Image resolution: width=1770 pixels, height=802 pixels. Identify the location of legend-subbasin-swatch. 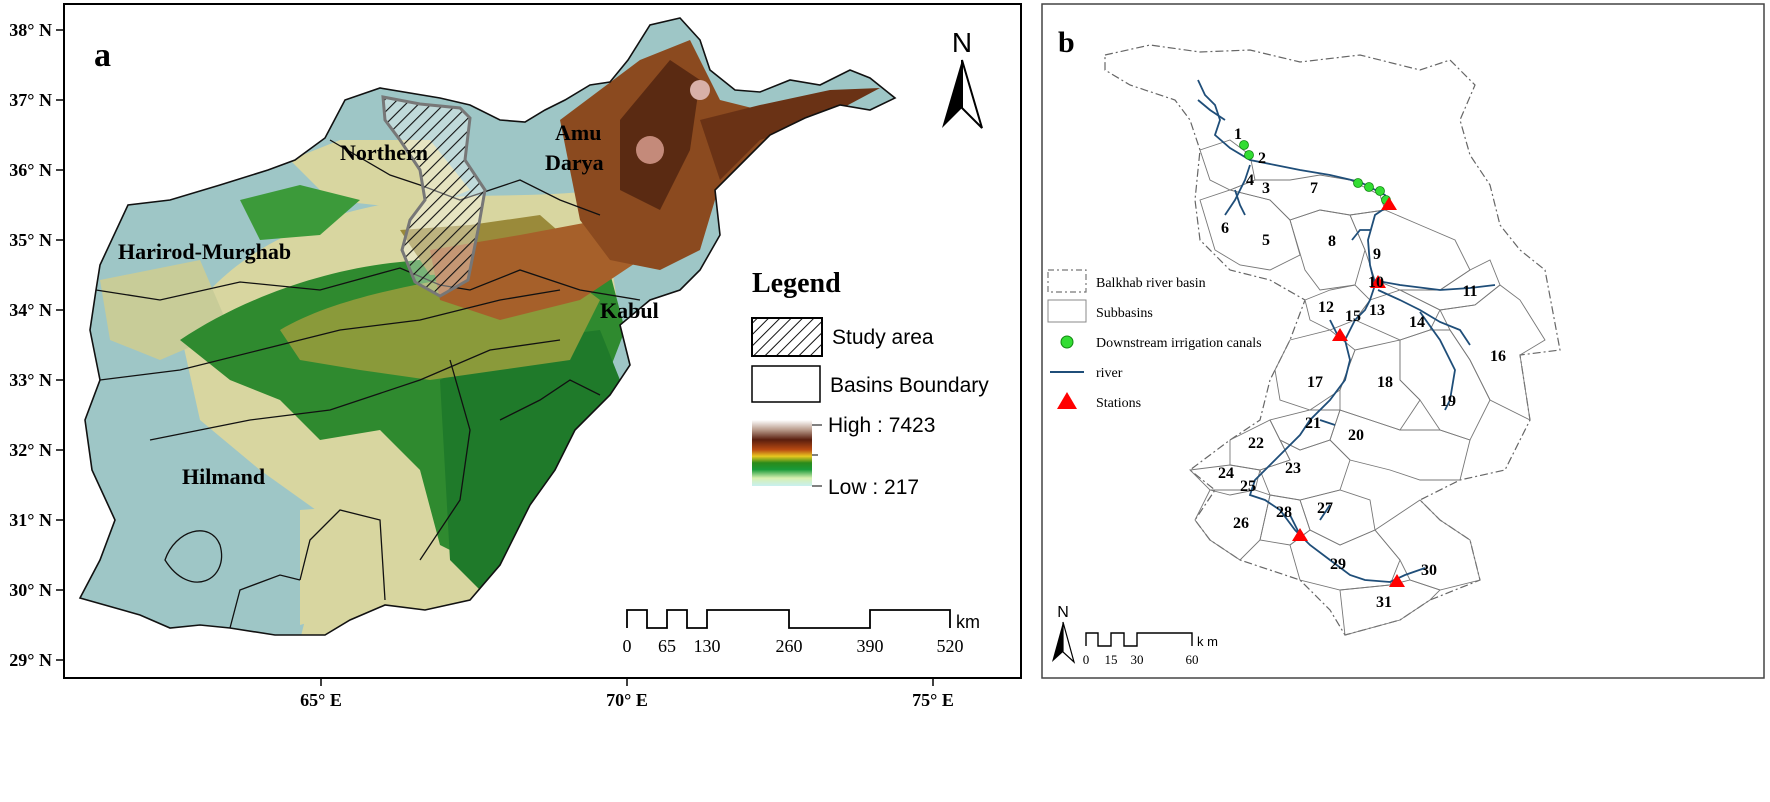
(1067, 311).